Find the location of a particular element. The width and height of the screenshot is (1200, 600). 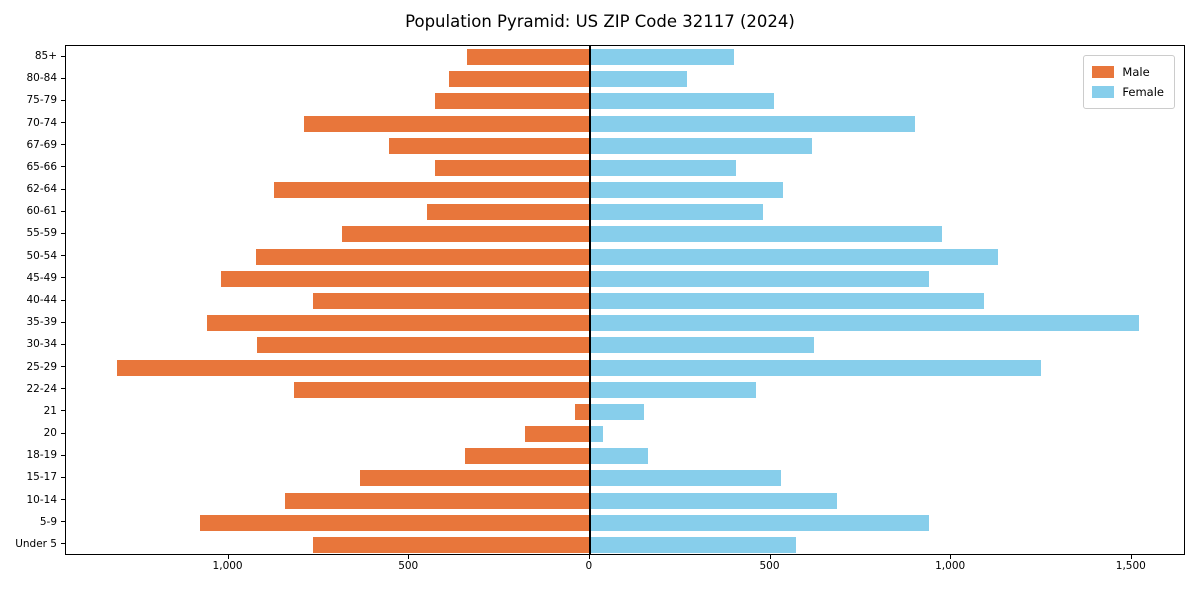

x-tick-label: 0 is located at coordinates (589, 566).